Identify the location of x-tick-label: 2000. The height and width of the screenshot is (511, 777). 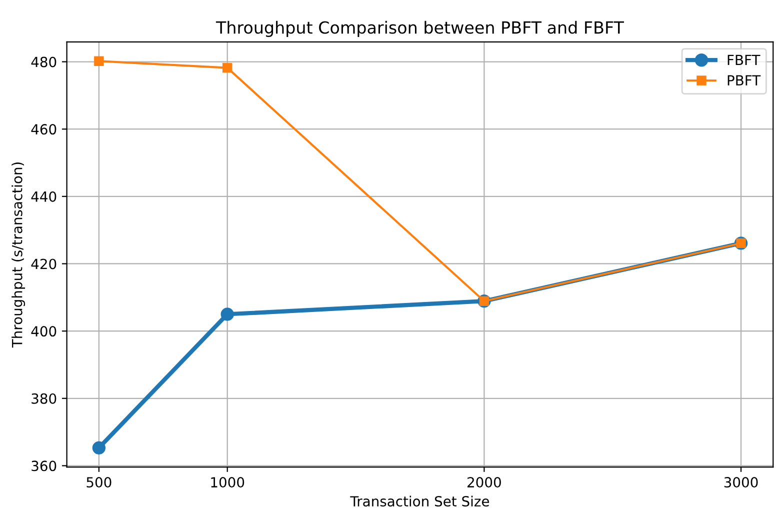
(484, 482).